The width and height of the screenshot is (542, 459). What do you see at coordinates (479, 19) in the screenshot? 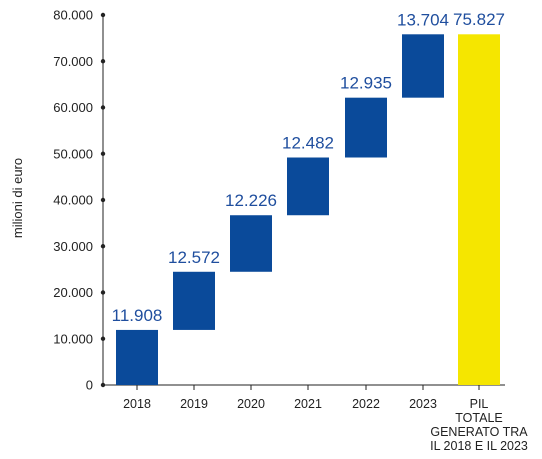
I see `data-label-total: 75.827` at bounding box center [479, 19].